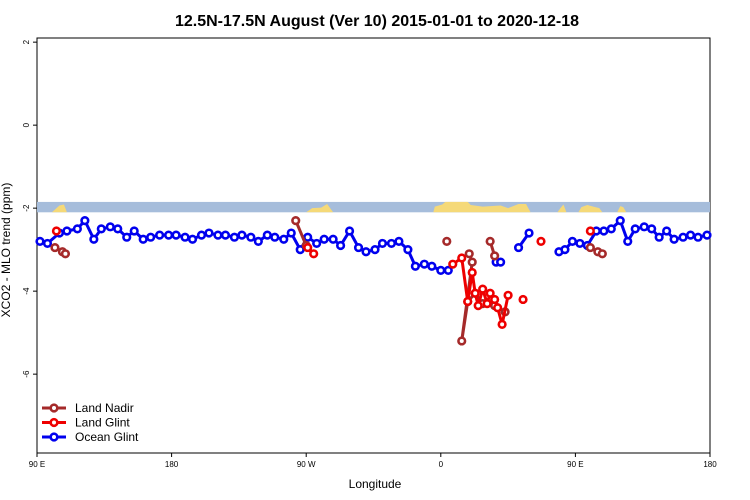 Image resolution: width=750 pixels, height=500 pixels. Describe the element at coordinates (26, 291) in the screenshot. I see `y-tick-label: -4` at that location.